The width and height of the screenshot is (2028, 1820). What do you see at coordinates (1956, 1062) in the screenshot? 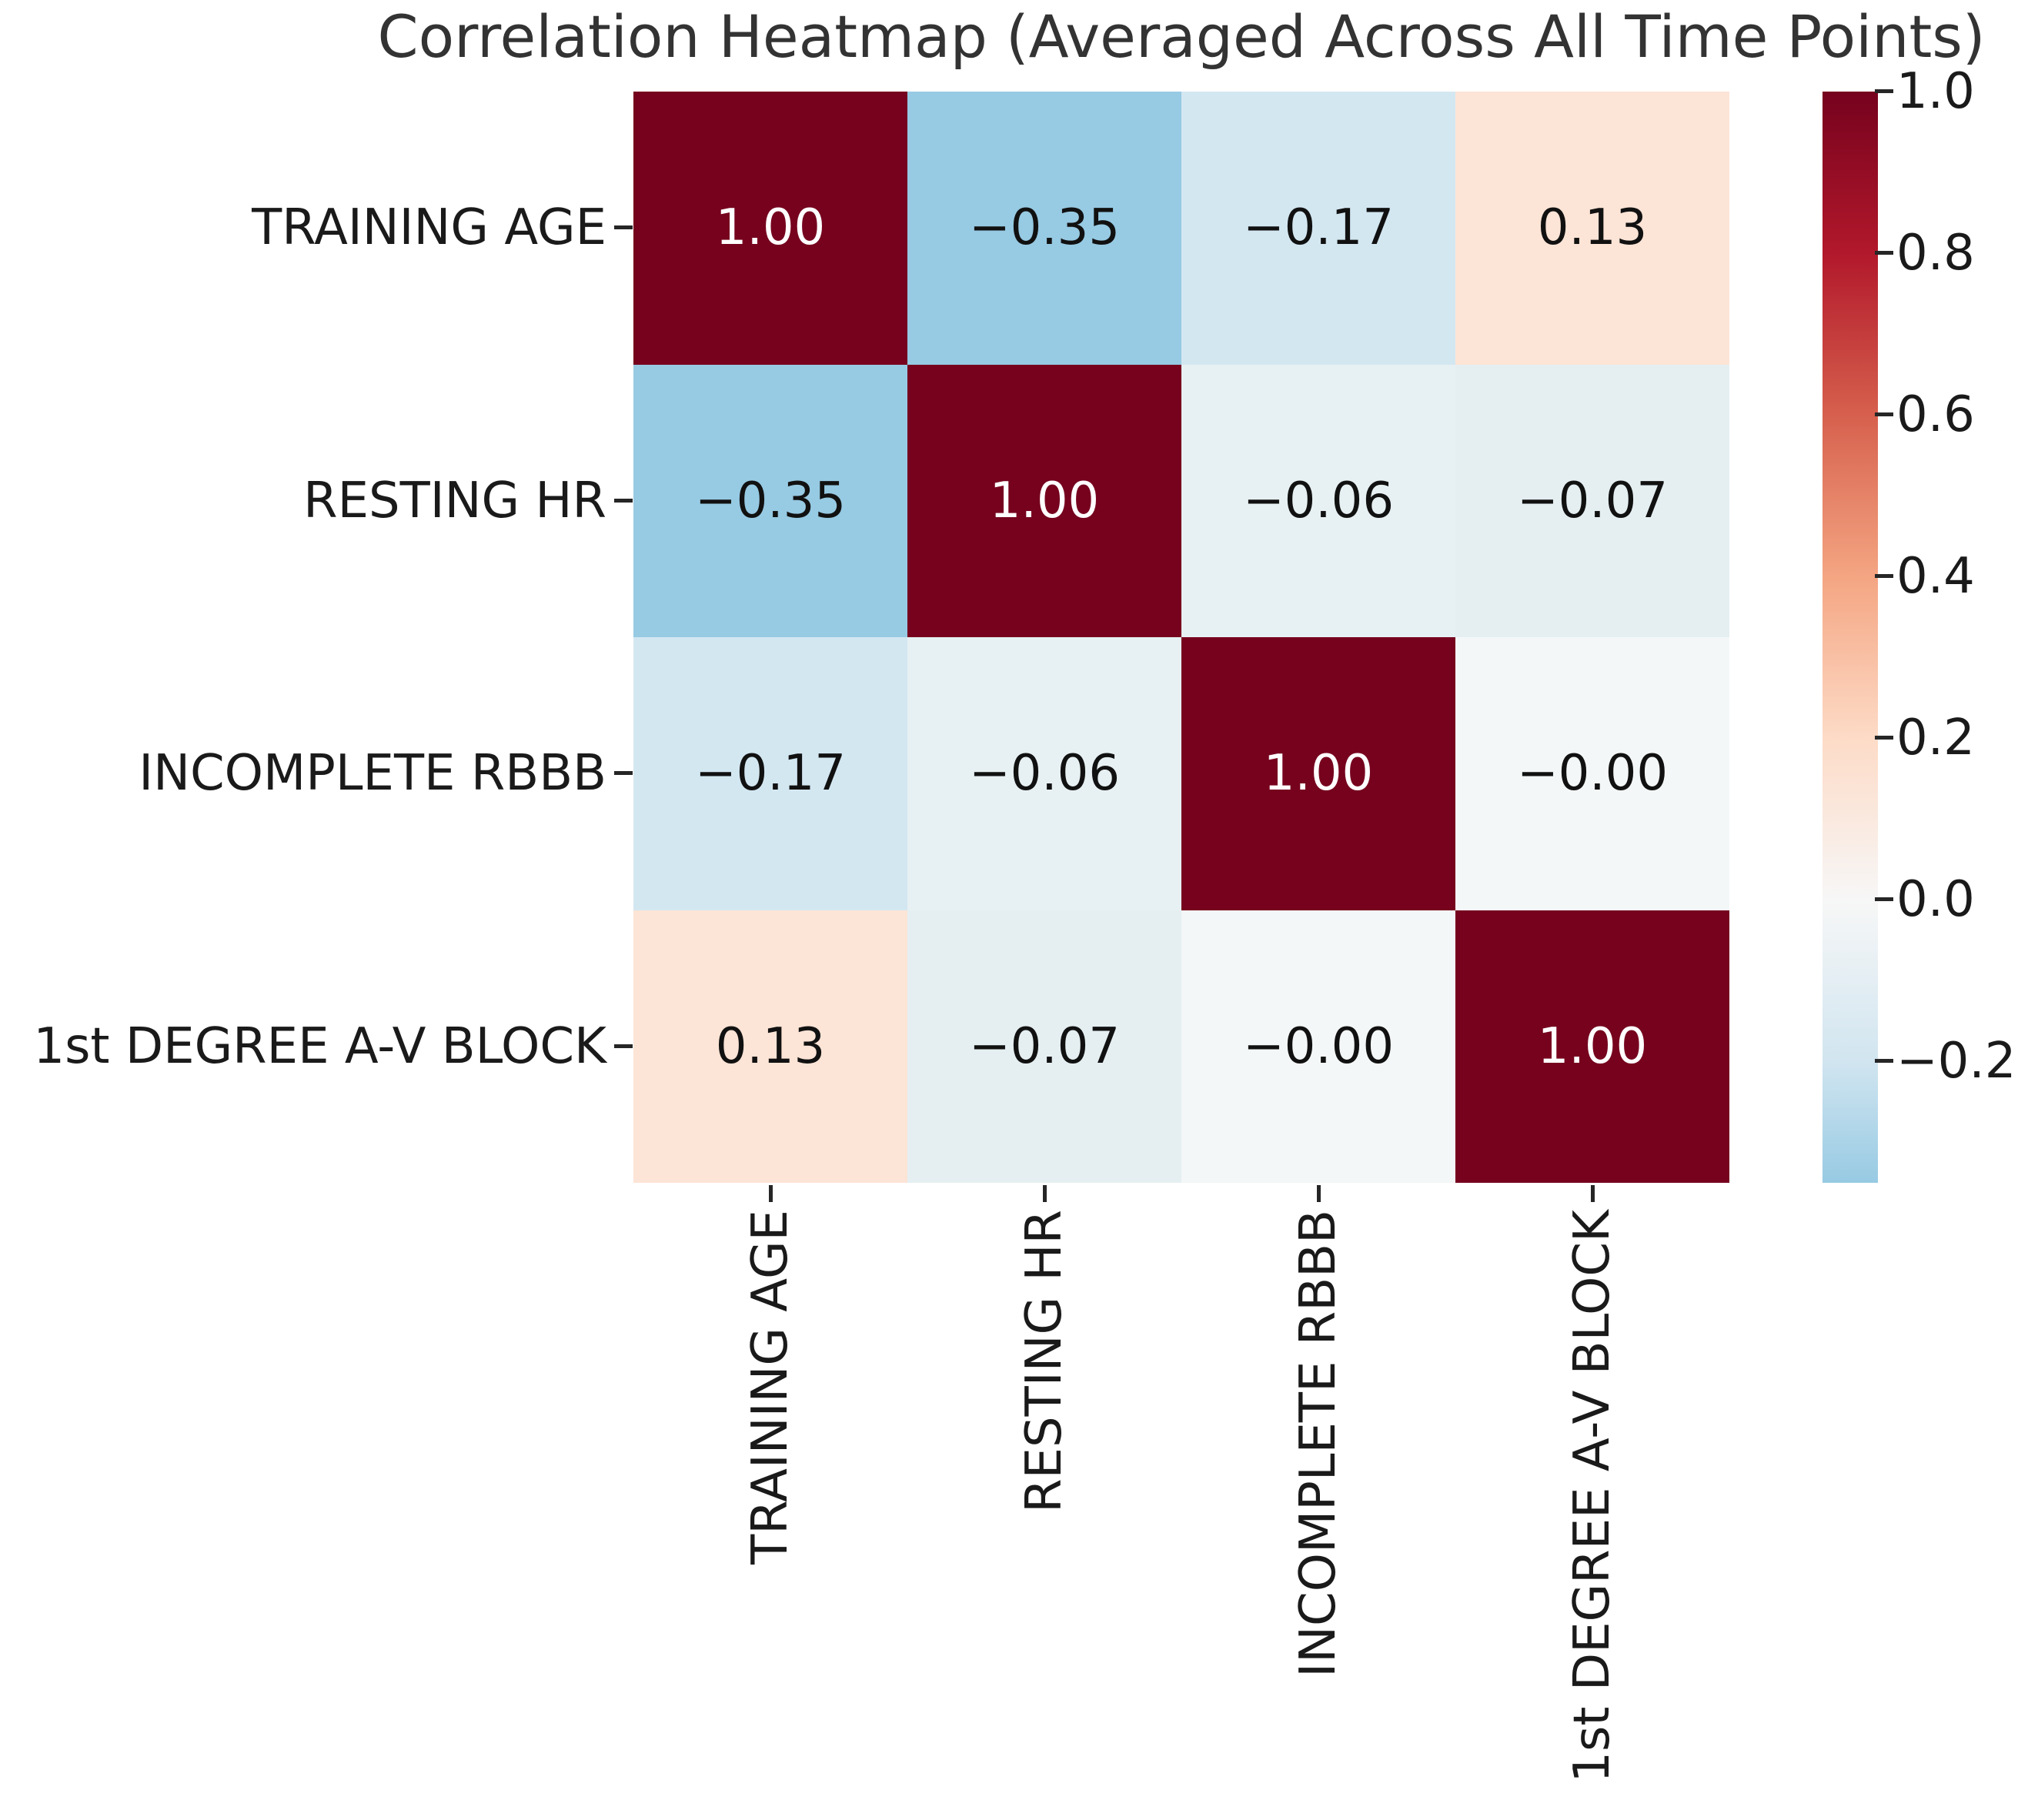
I see `colorbar-tick-label-6: −0.2` at bounding box center [1956, 1062].